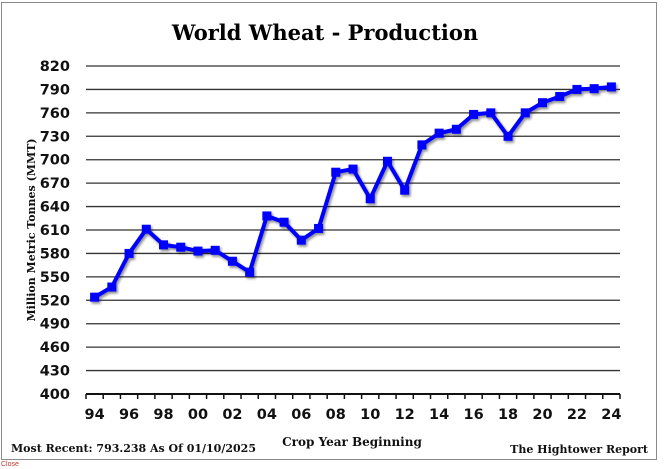  I want to click on chart-title: World Wheat - Production, so click(324, 32).